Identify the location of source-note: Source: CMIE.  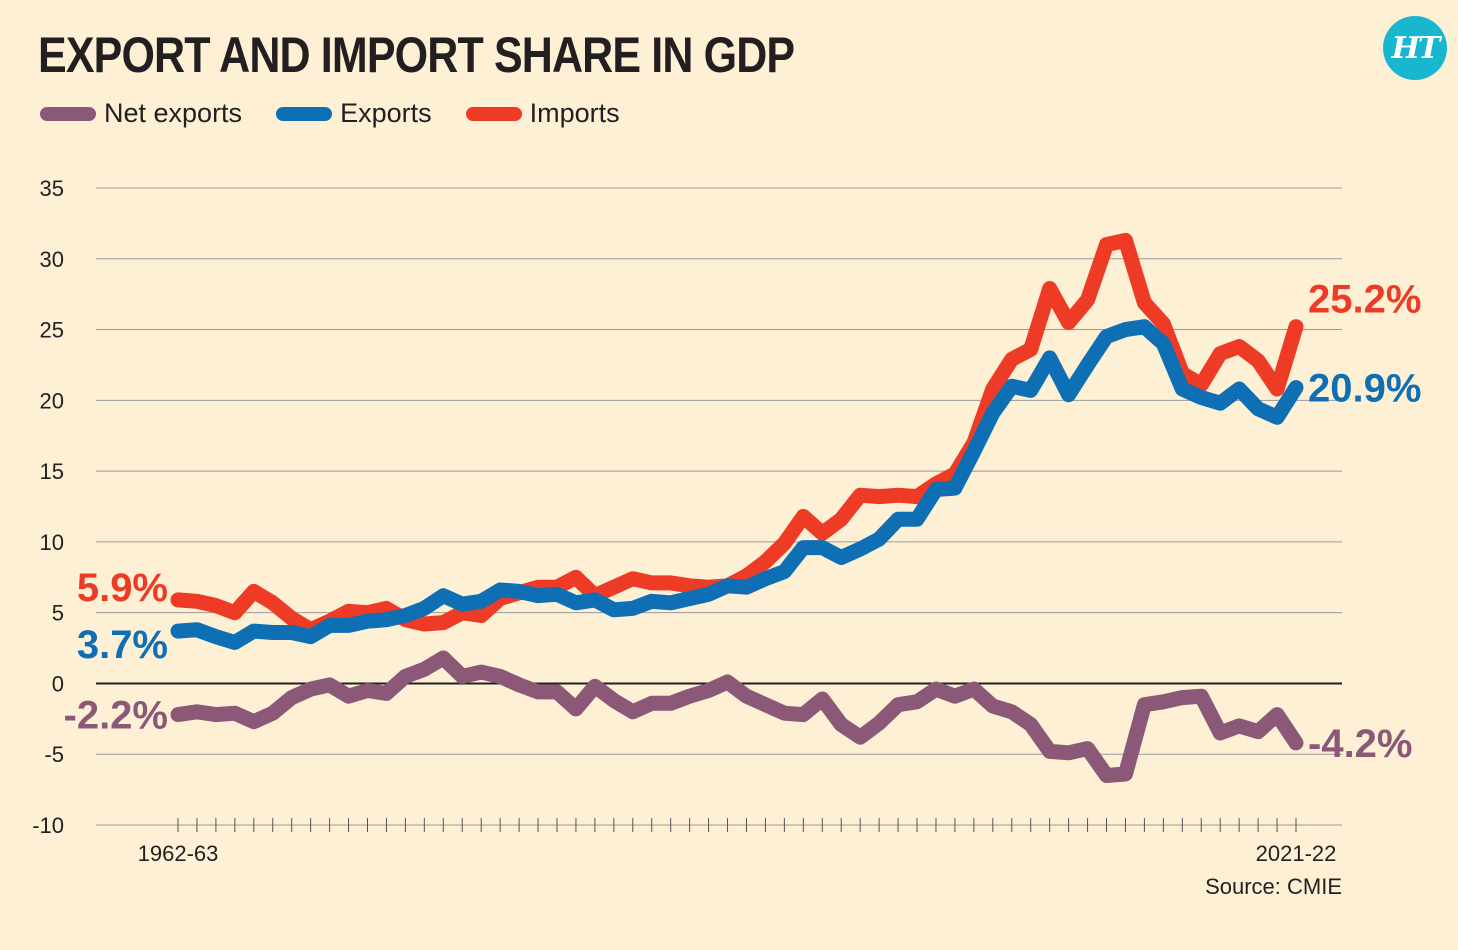
(1273, 886).